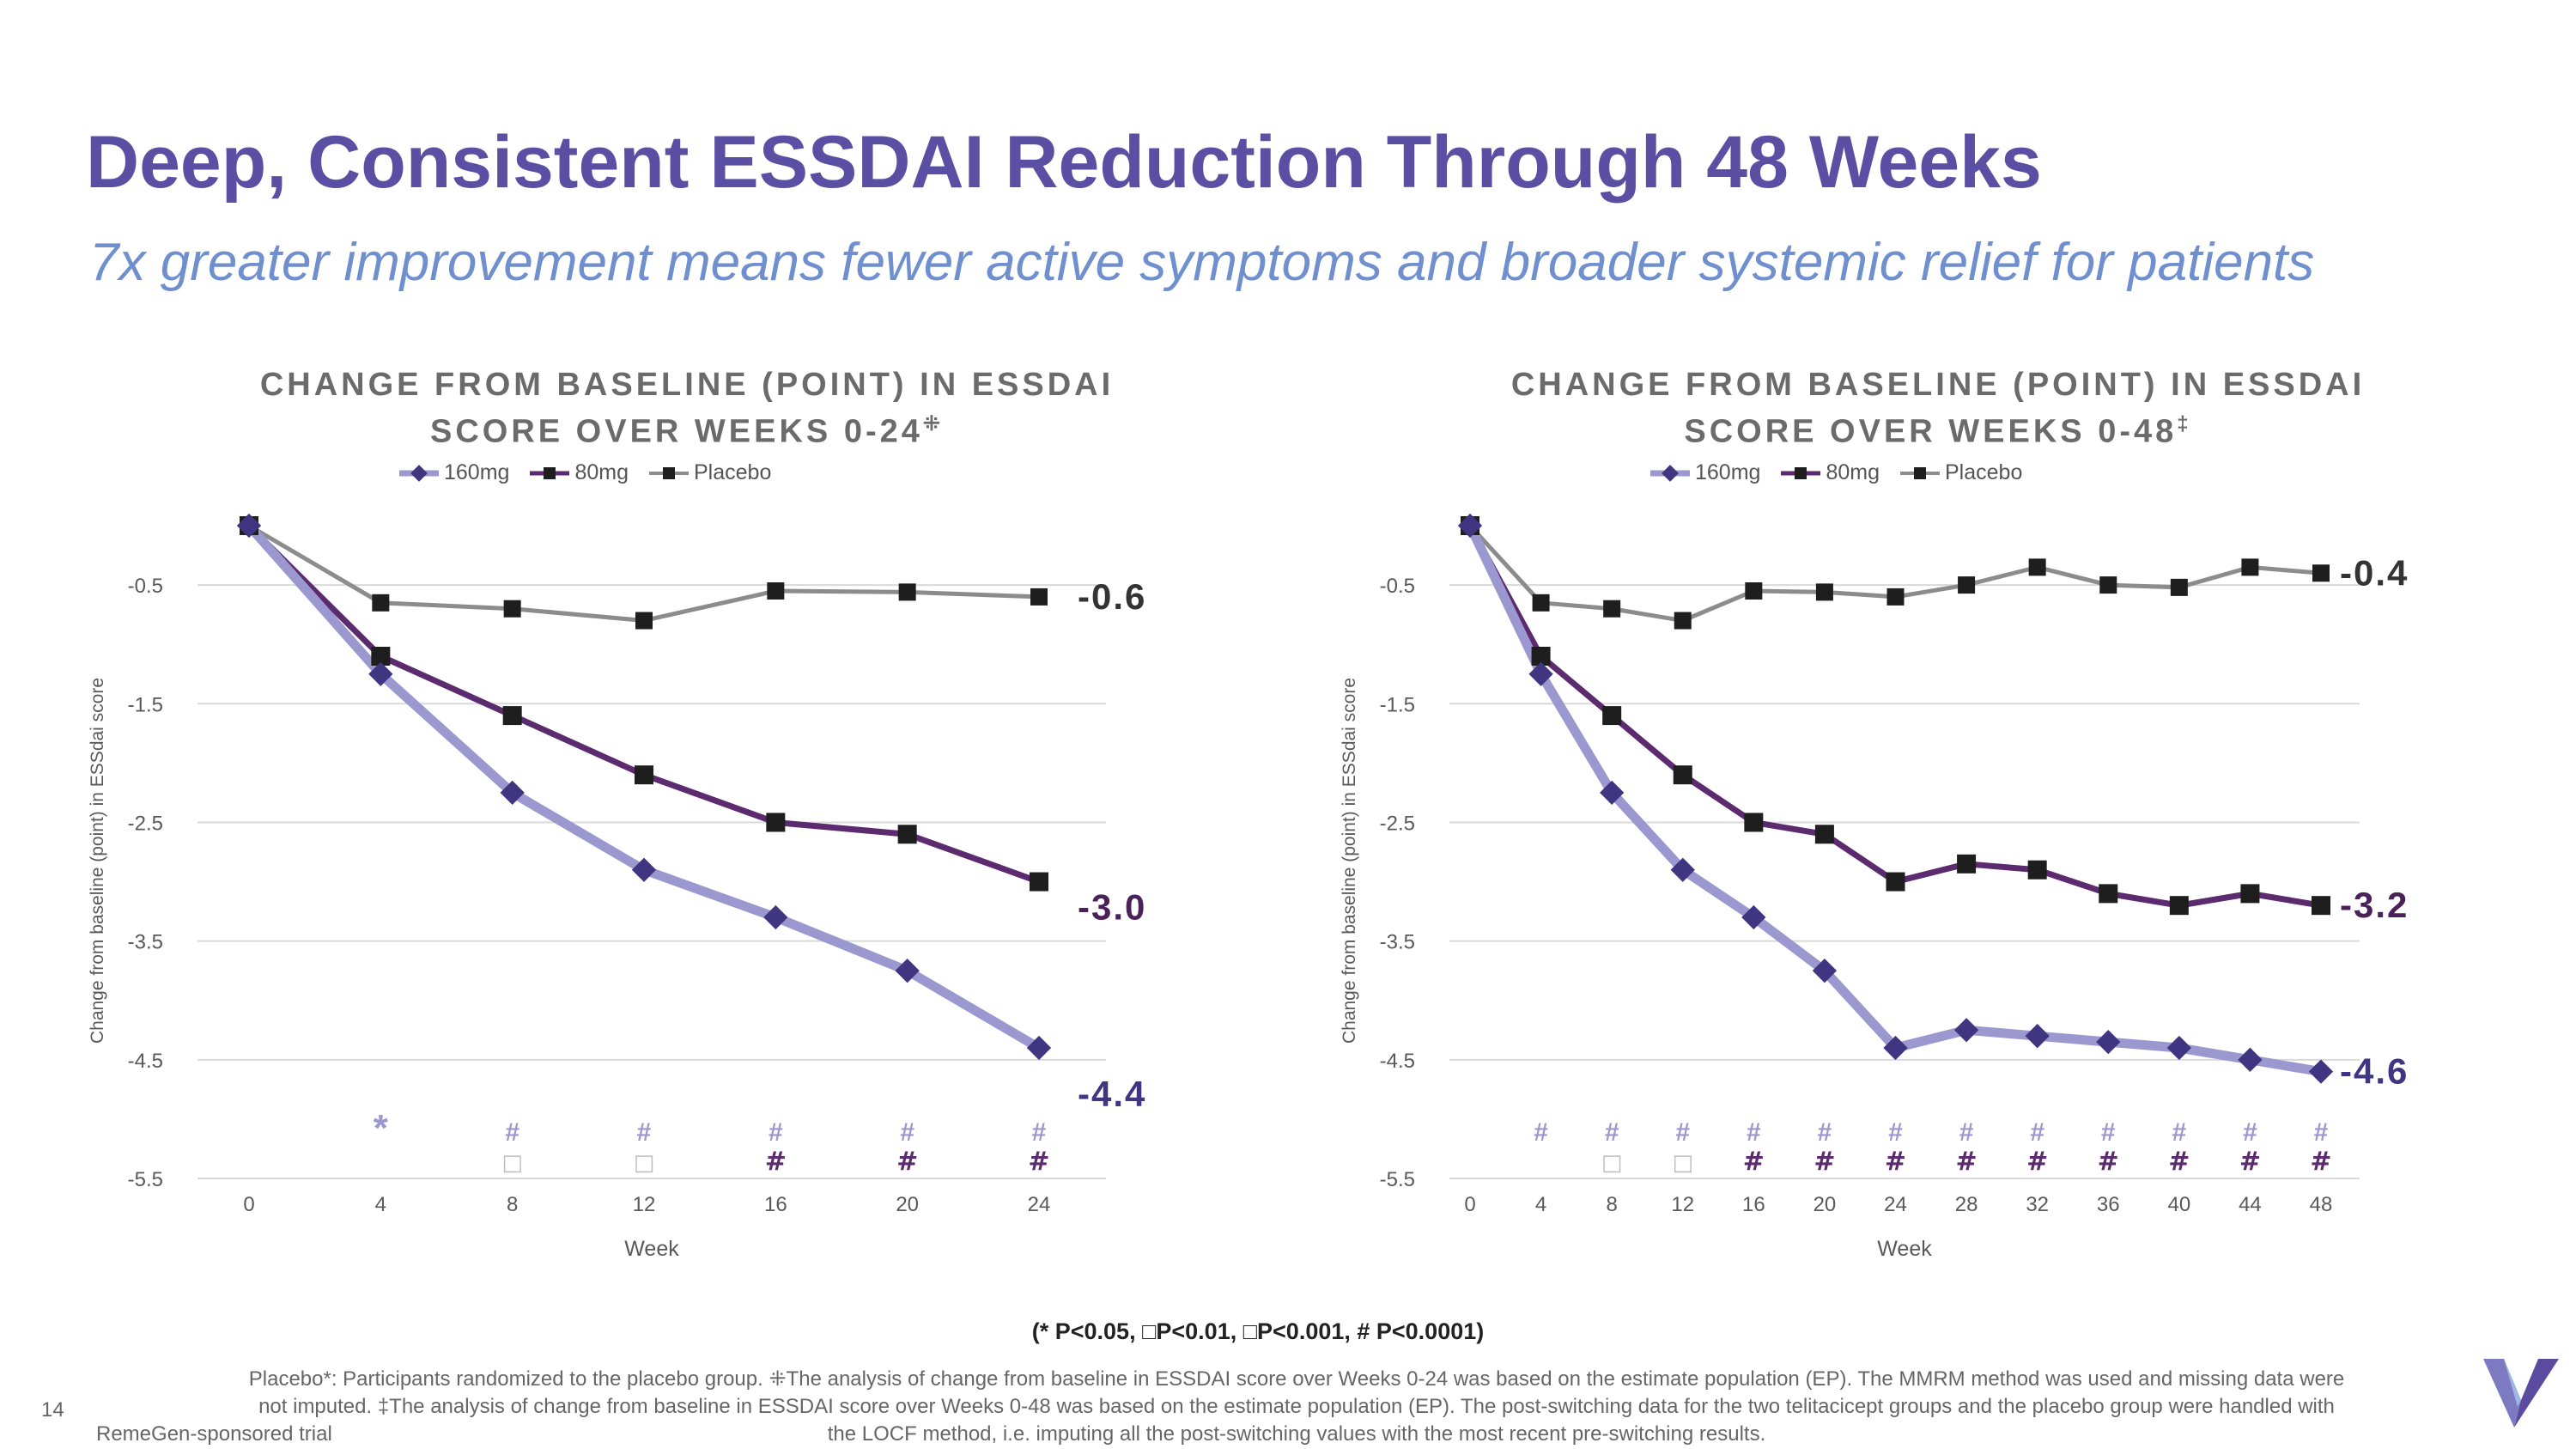 The image size is (2576, 1449). Describe the element at coordinates (907, 1204) in the screenshot. I see `x-tick-label: 20` at that location.